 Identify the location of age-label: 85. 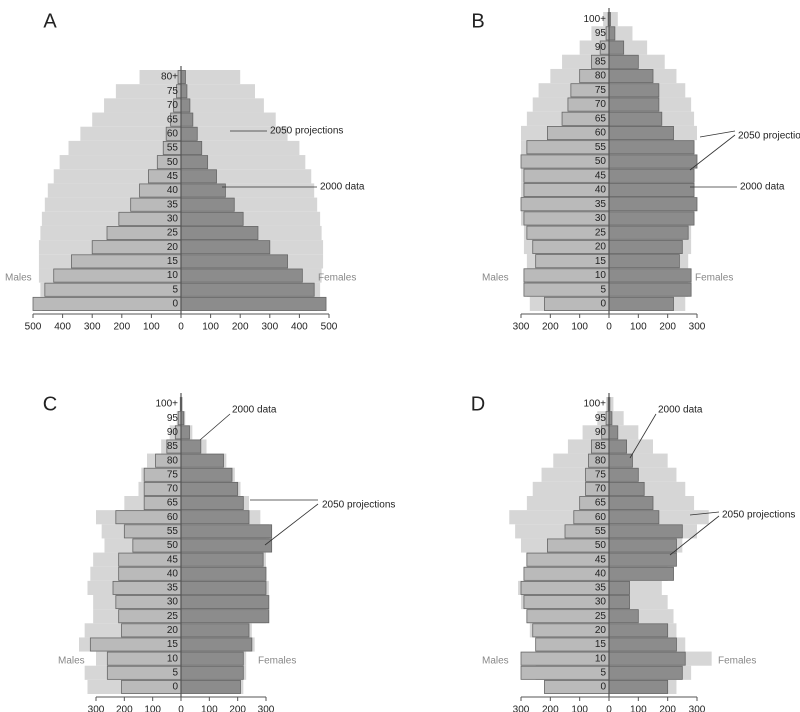
(601, 61).